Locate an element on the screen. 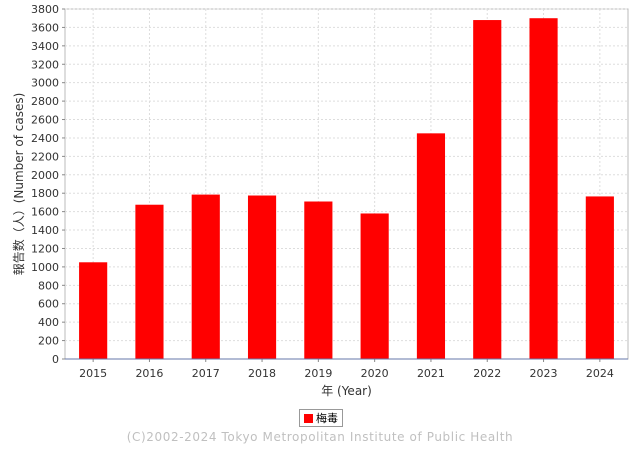 The height and width of the screenshot is (450, 640). x-tick-label: 2016 is located at coordinates (149, 373).